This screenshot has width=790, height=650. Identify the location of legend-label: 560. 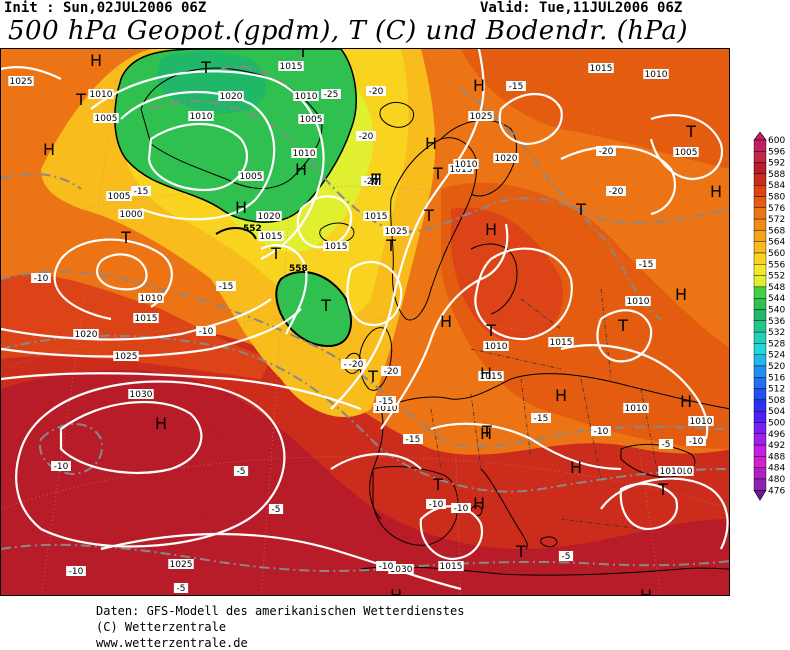
(776, 254).